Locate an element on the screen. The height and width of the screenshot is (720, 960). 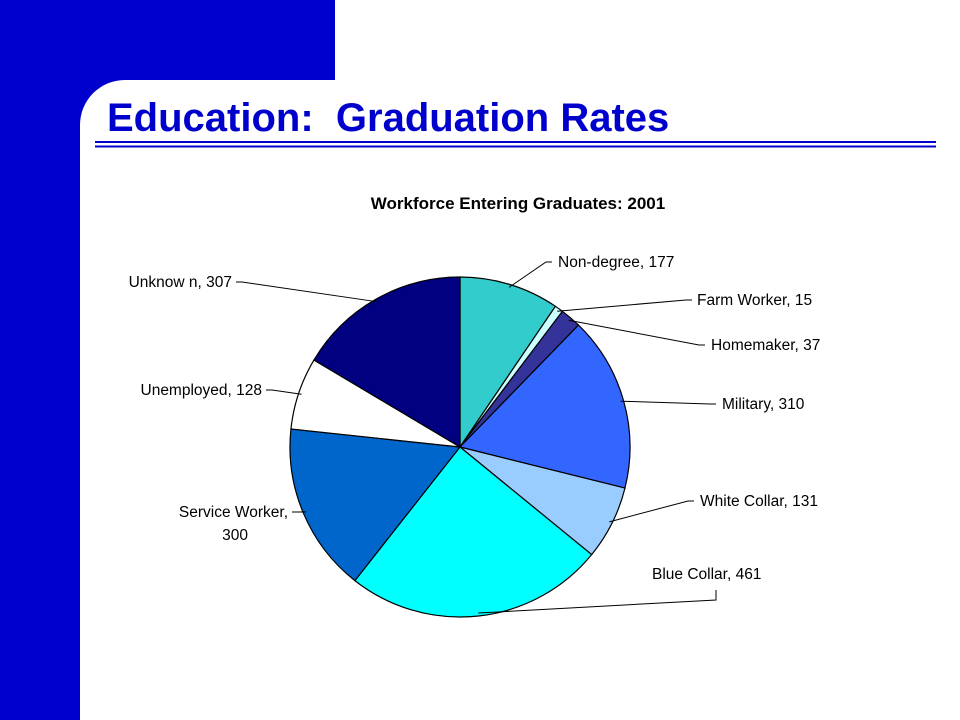
data-label: White Collar, 131 is located at coordinates (759, 501).